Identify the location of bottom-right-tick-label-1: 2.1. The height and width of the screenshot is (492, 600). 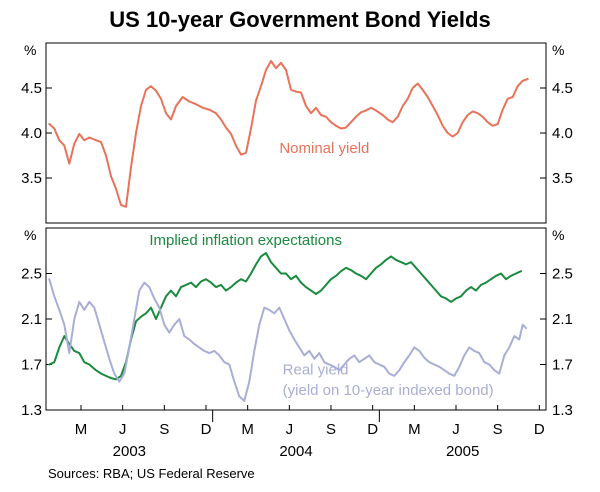
(562, 319).